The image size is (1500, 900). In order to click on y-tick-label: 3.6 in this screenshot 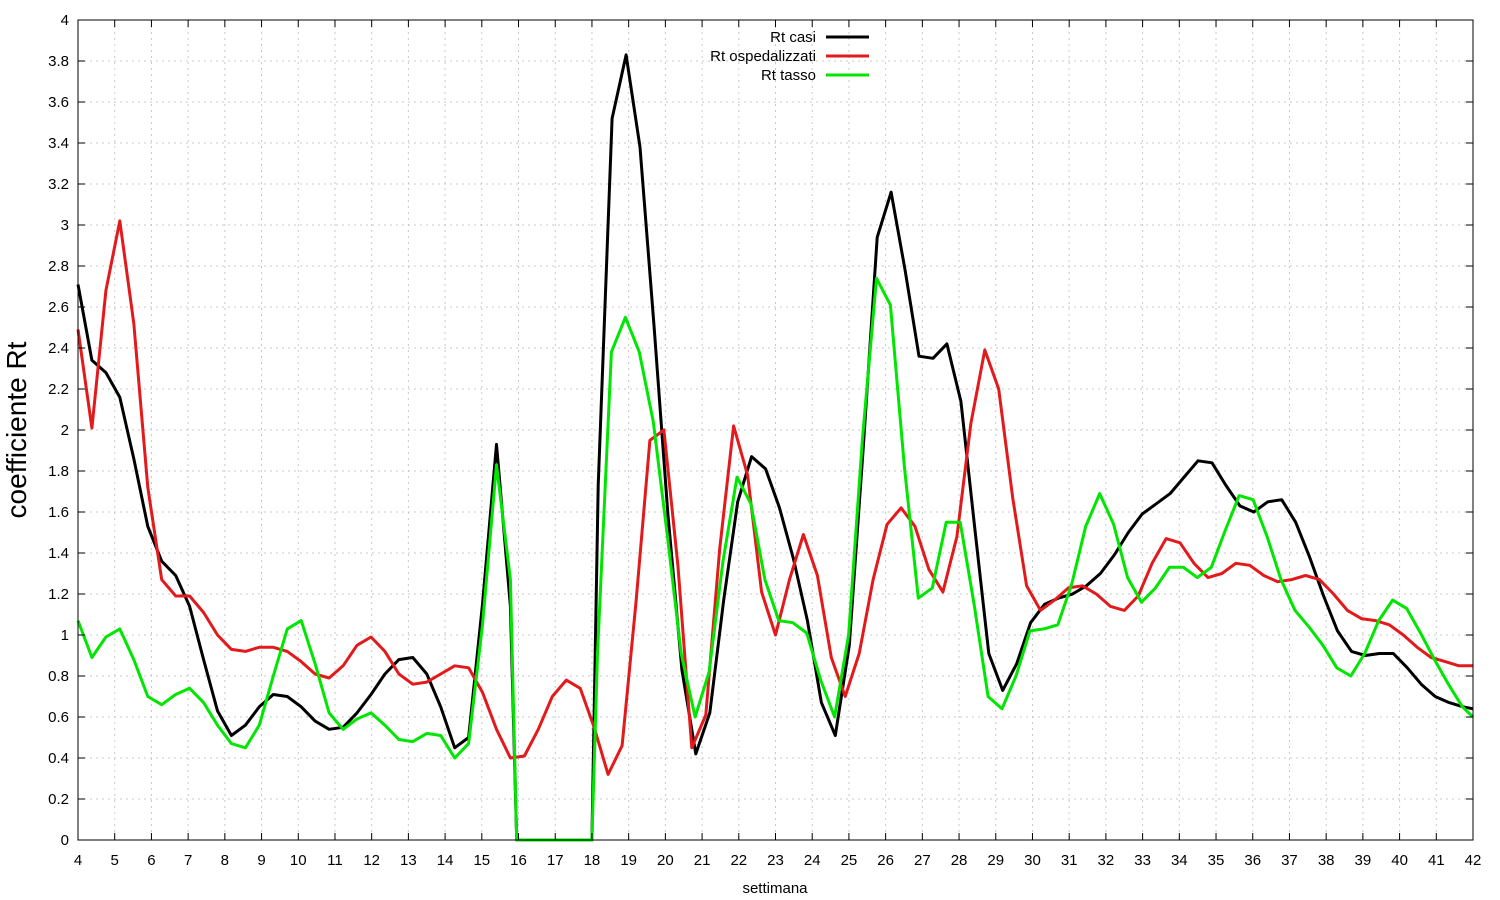, I will do `click(58, 102)`.